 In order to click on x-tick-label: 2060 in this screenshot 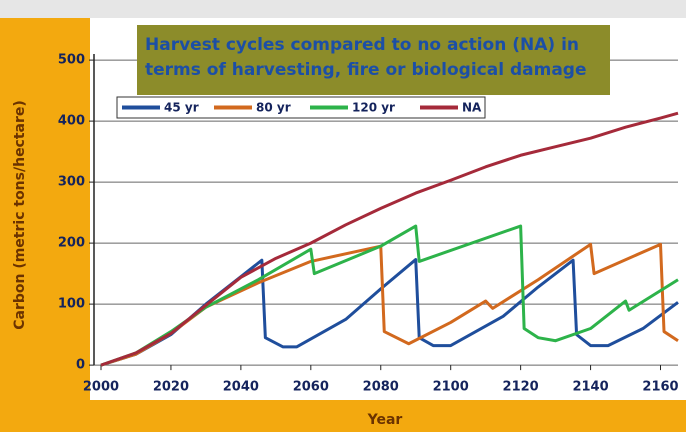, I will do `click(311, 387)`.